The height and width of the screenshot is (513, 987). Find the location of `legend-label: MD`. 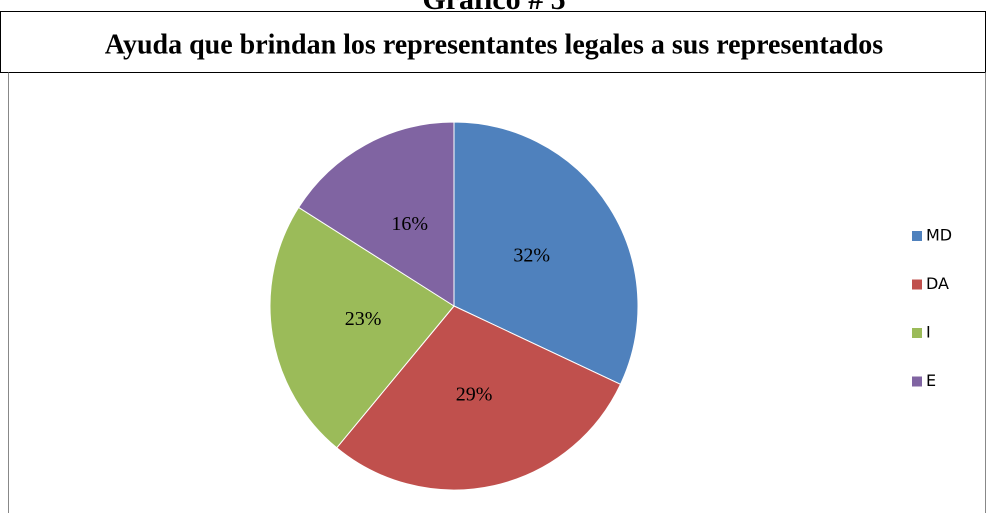

legend-label: MD is located at coordinates (939, 235).